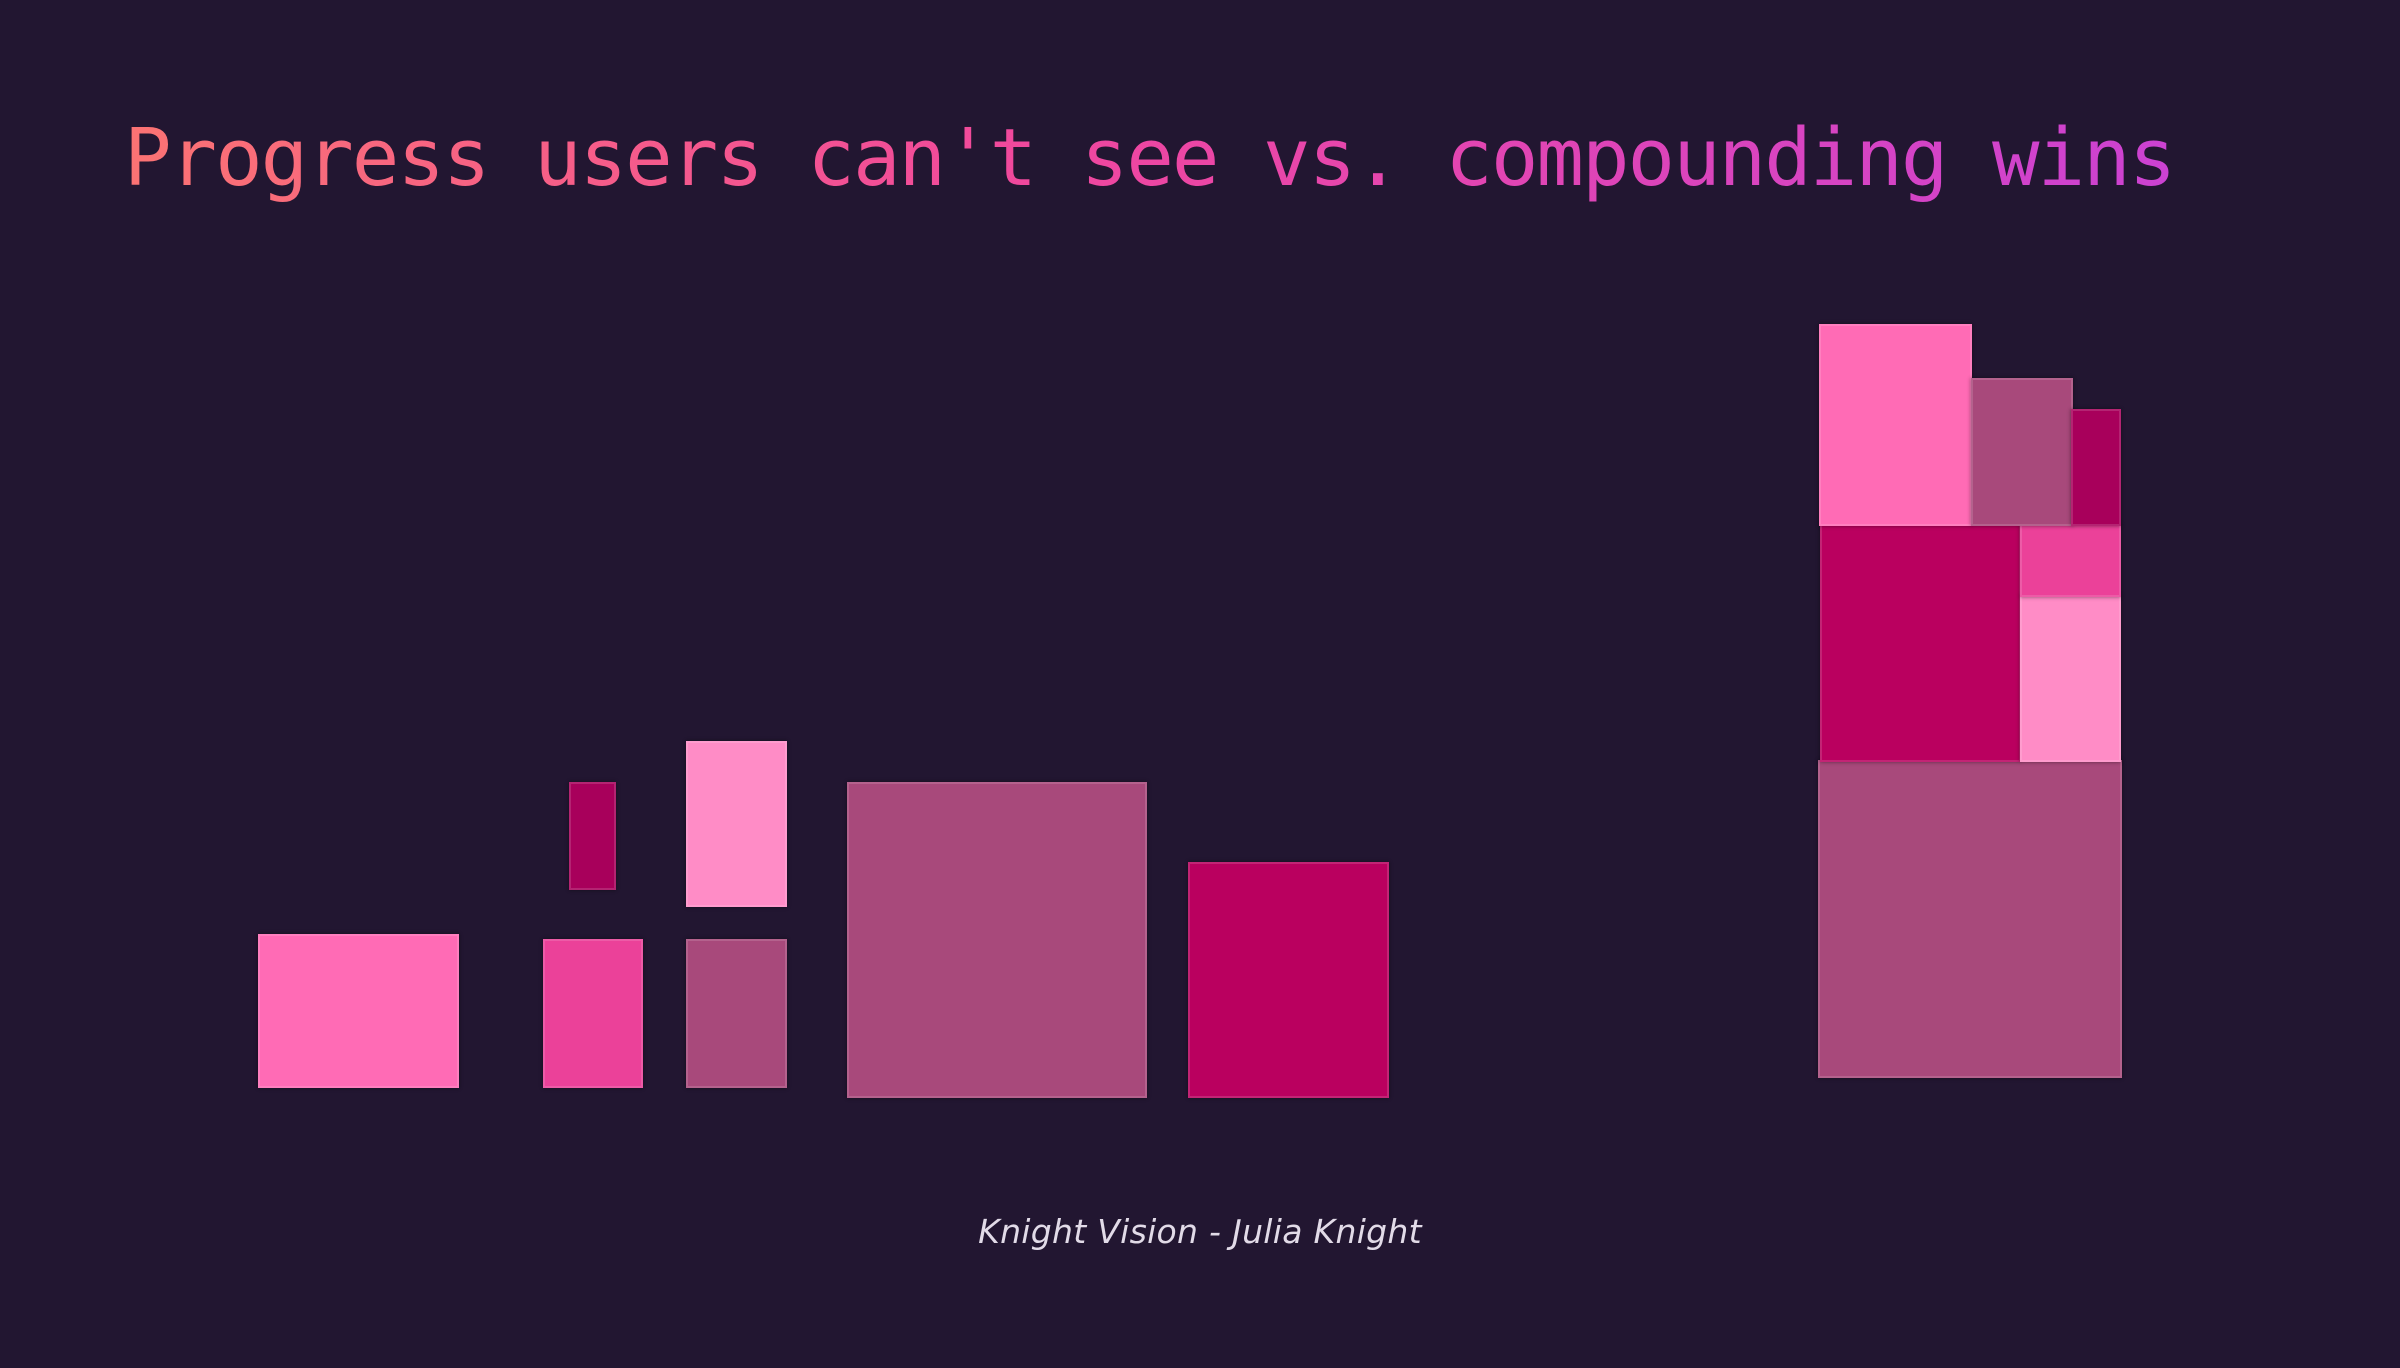  I want to click on slide-caption: Knight Vision - Julia Knight, so click(1200, 1231).